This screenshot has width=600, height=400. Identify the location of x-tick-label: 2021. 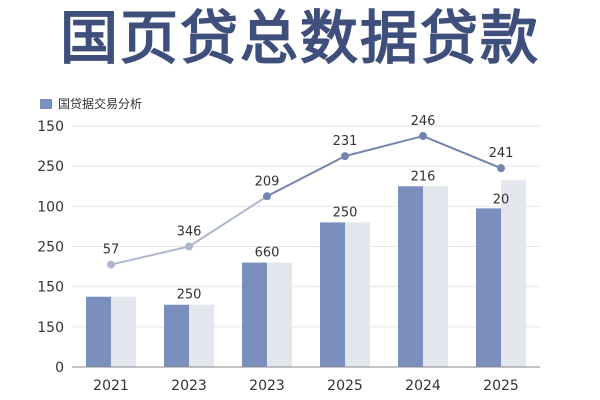
(111, 386).